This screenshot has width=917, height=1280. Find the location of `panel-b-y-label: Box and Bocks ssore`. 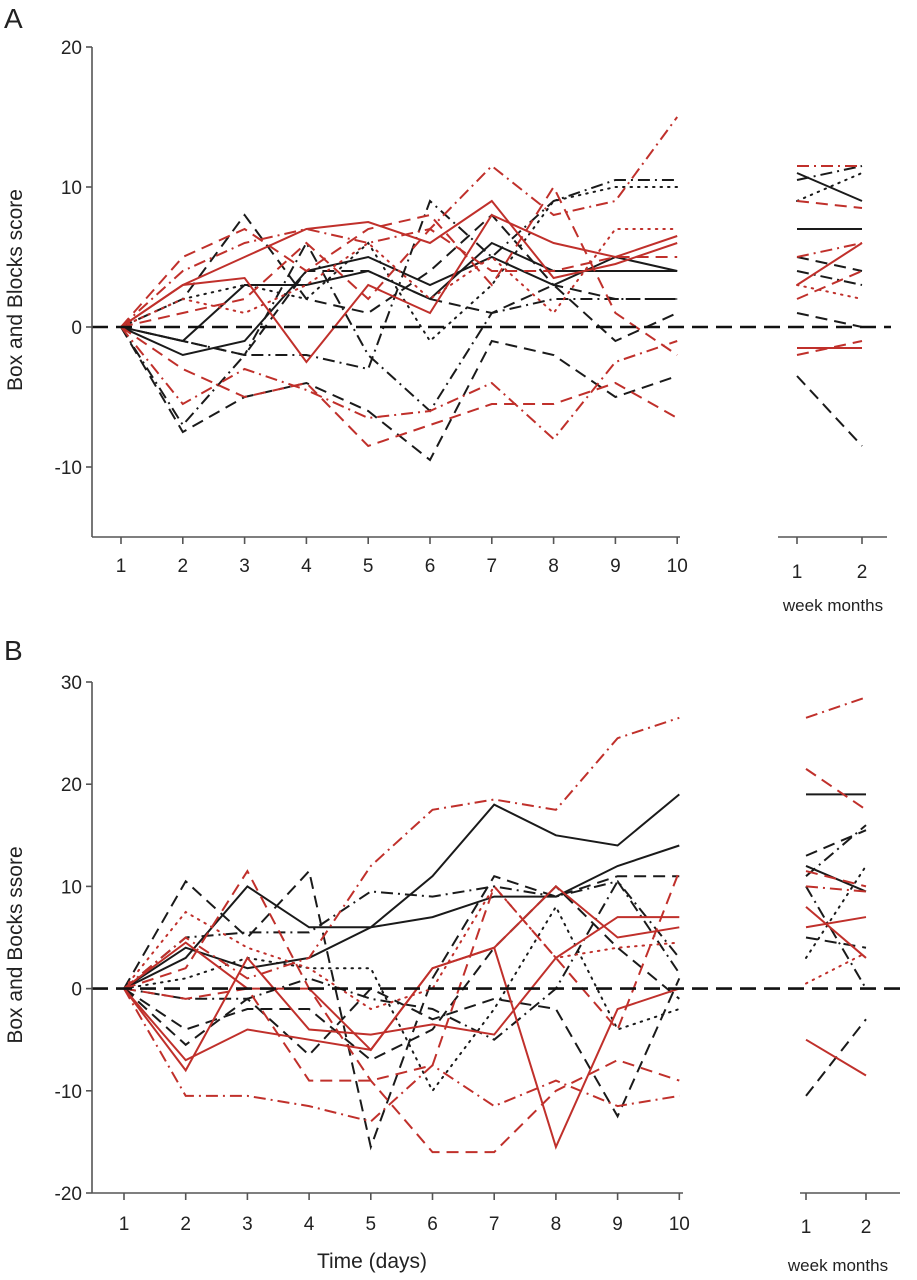

panel-b-y-label: Box and Bocks ssore is located at coordinates (15, 944).